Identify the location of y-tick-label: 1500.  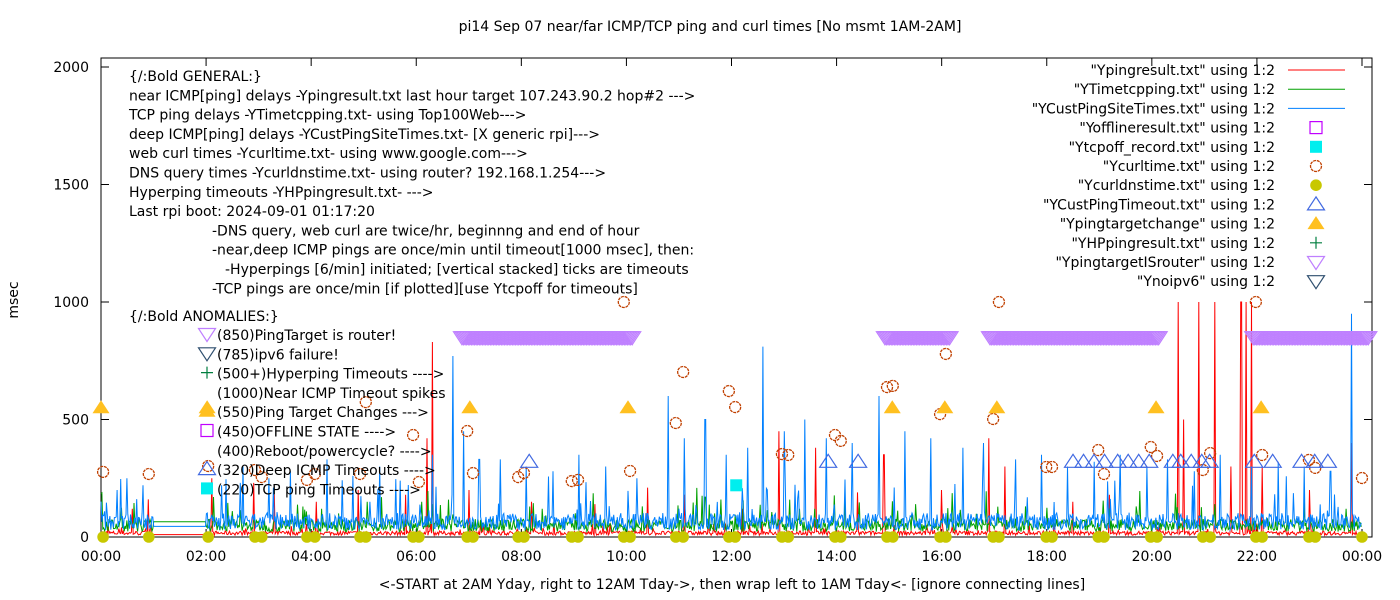
(71, 186).